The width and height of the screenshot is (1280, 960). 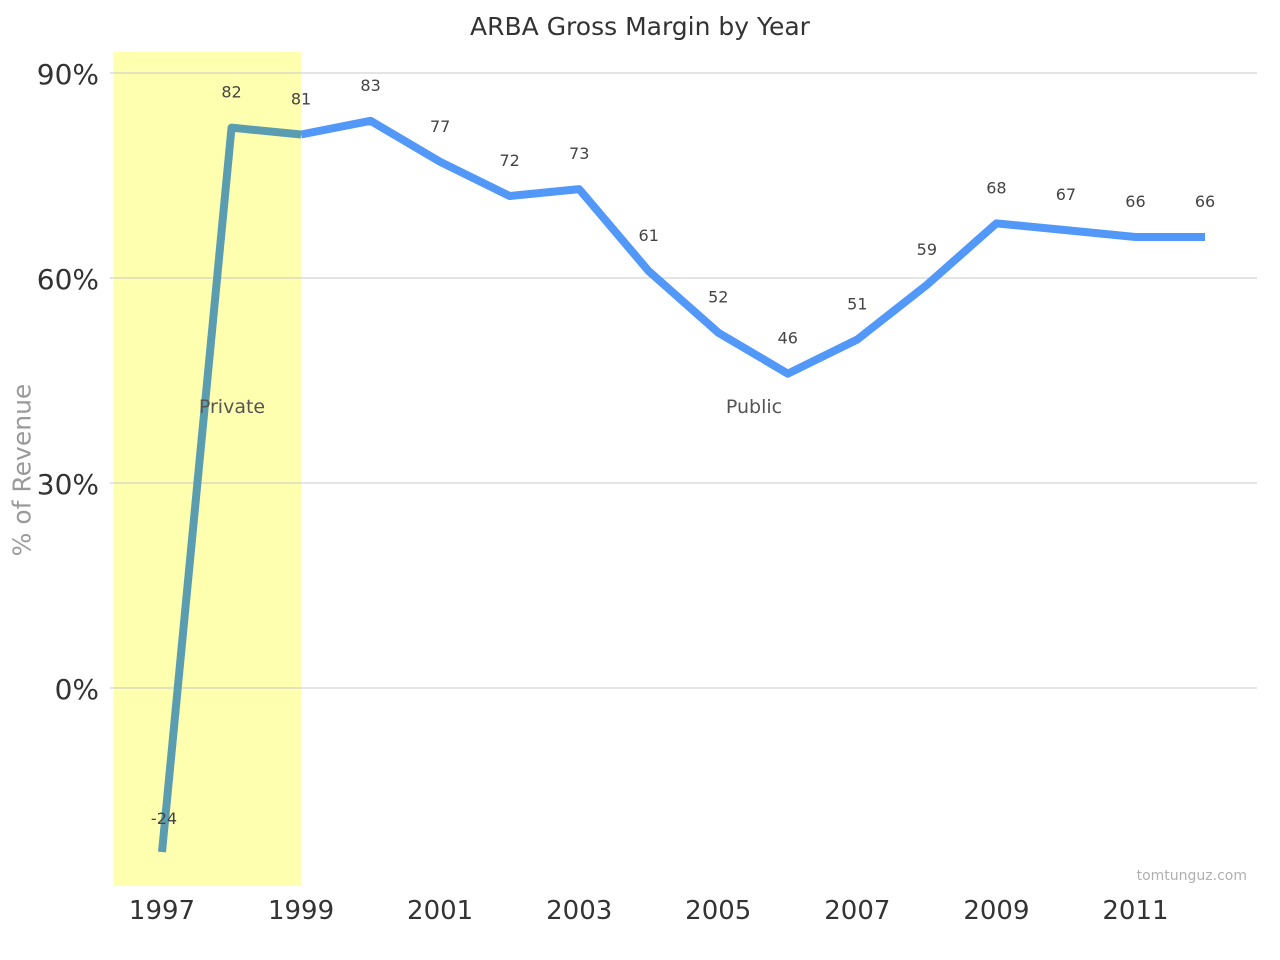 What do you see at coordinates (301, 911) in the screenshot?
I see `x-tick-label: 1999` at bounding box center [301, 911].